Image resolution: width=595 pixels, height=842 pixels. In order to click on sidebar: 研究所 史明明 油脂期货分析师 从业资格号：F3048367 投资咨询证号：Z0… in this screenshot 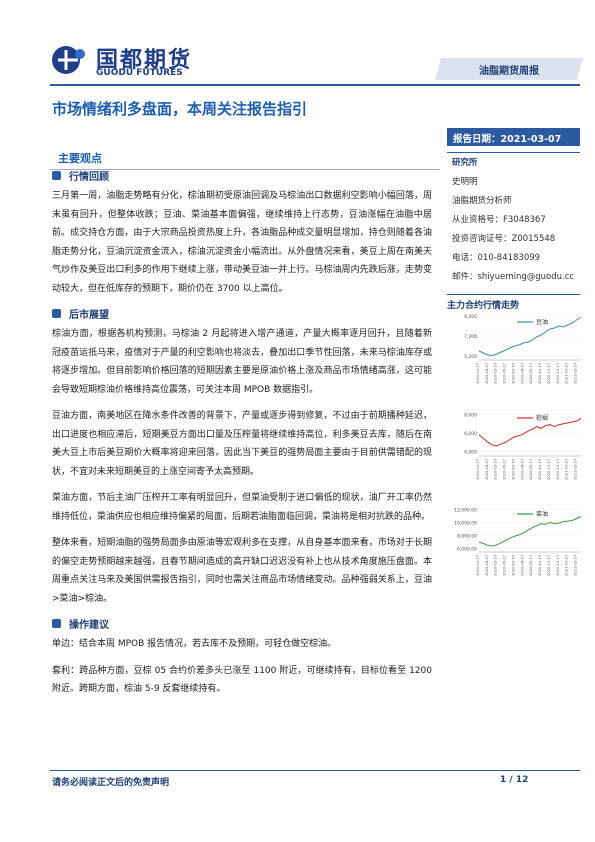, I will do `click(513, 220)`.